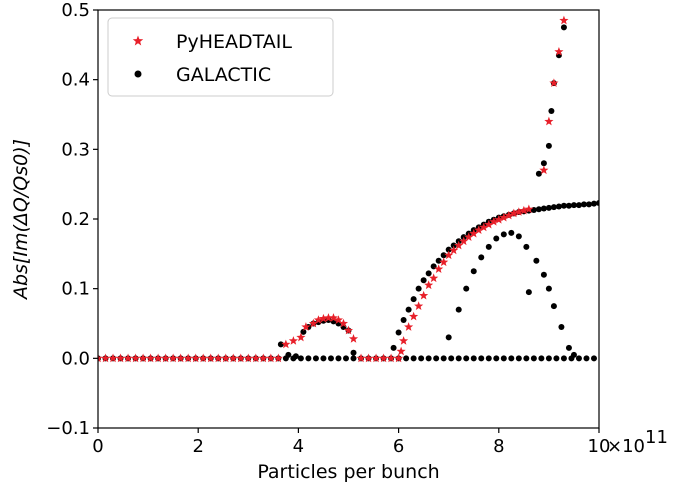 This screenshot has height=484, width=679. I want to click on y-tick-label: 0.2, so click(75, 219).